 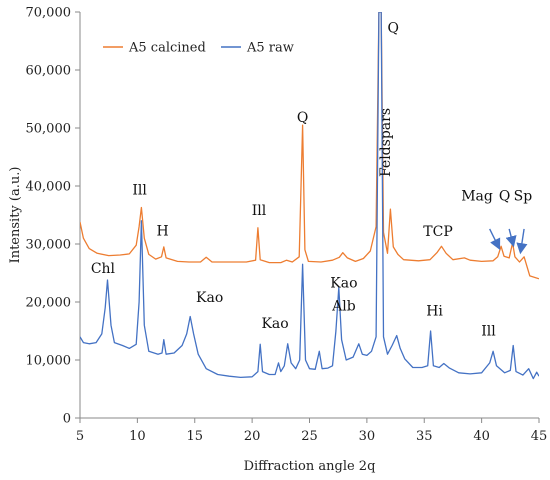 I want to click on peak-label: TCP, so click(x=437, y=232).